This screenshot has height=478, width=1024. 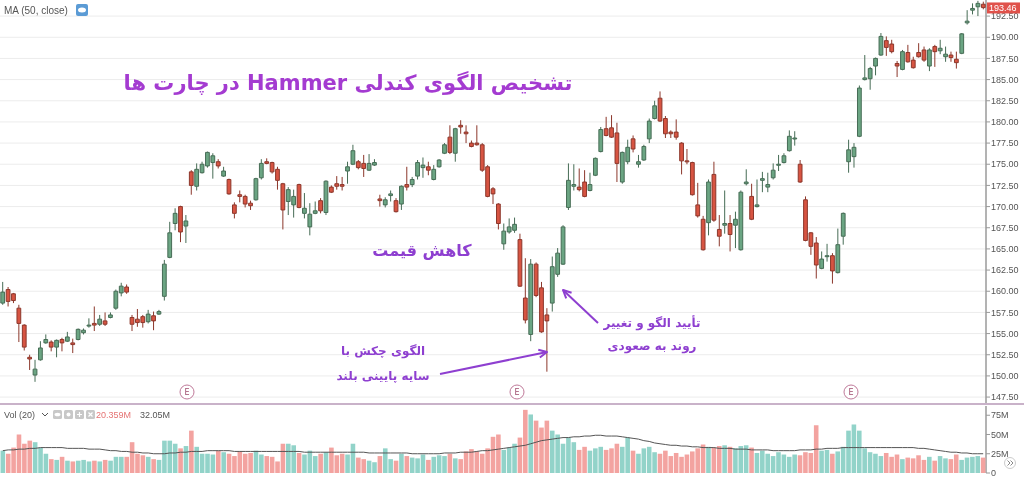 What do you see at coordinates (1000, 434) in the screenshot?
I see `y-tick-label: 50M` at bounding box center [1000, 434].